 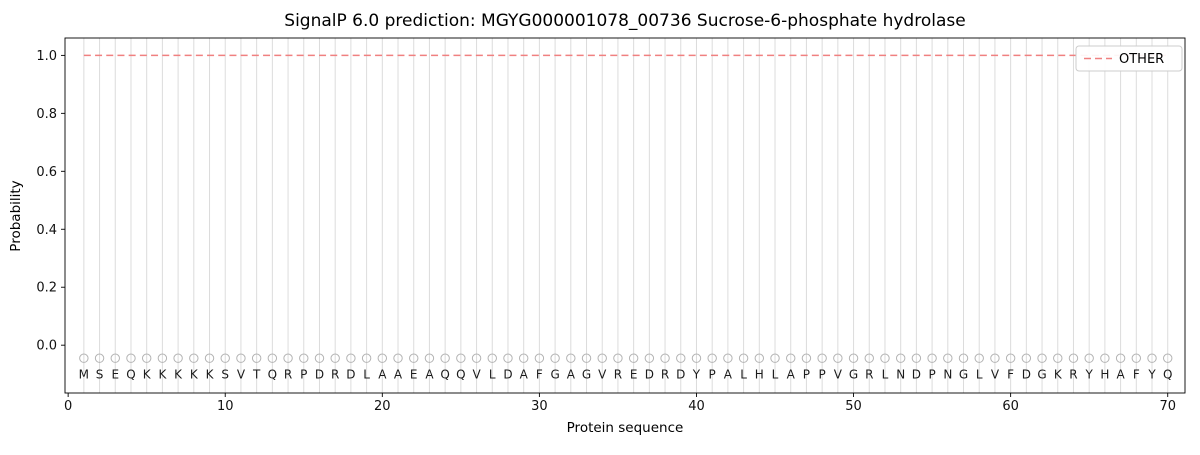 What do you see at coordinates (1141, 59) in the screenshot?
I see `legend-label-other: OTHER` at bounding box center [1141, 59].